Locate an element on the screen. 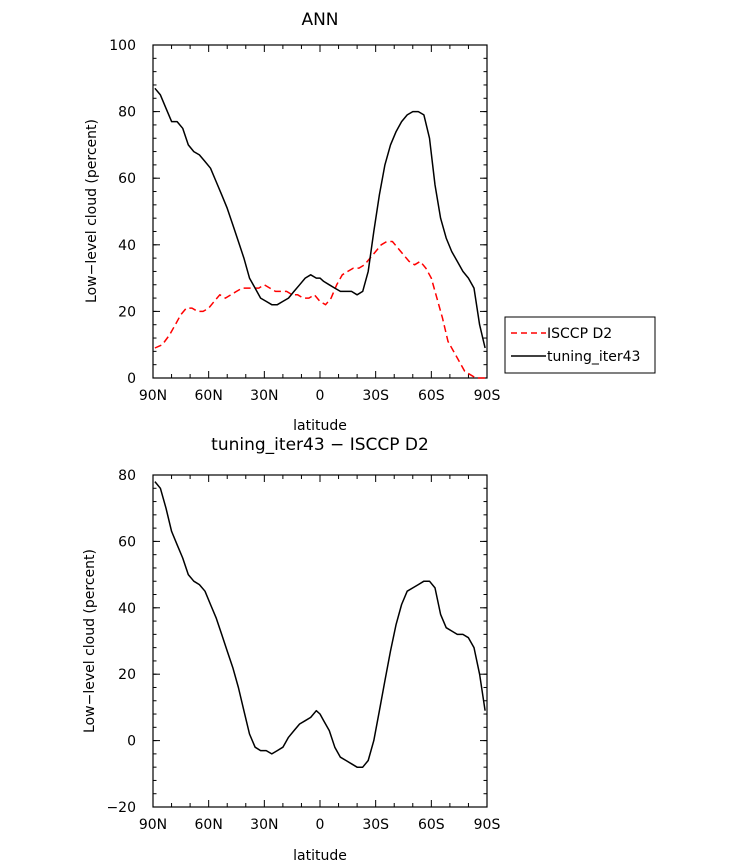 The image size is (733, 866). bottom-y-axis-label: Low−level cloud (percent) is located at coordinates (90, 641).